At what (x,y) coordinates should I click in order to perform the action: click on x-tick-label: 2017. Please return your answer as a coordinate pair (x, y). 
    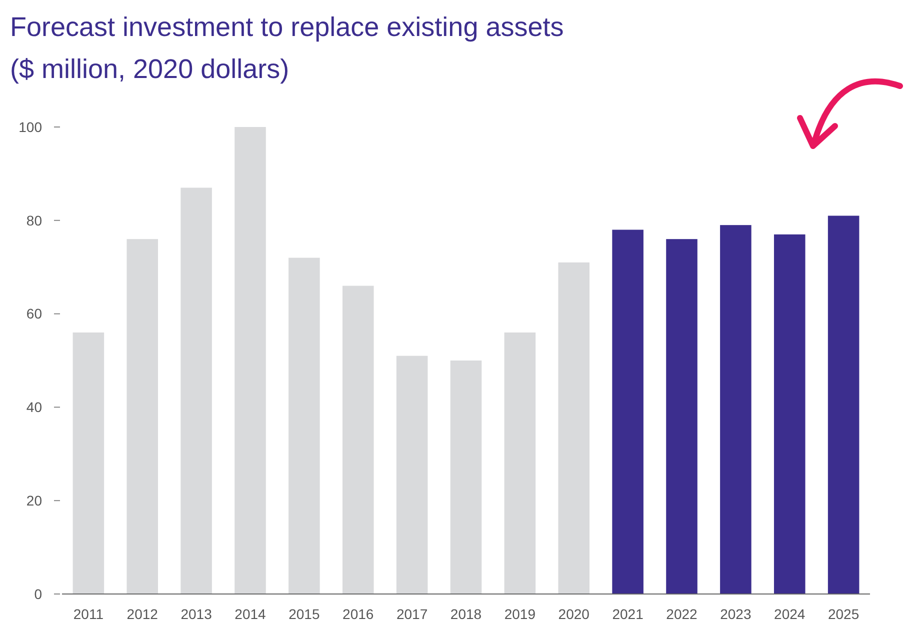
    Looking at the image, I should click on (412, 614).